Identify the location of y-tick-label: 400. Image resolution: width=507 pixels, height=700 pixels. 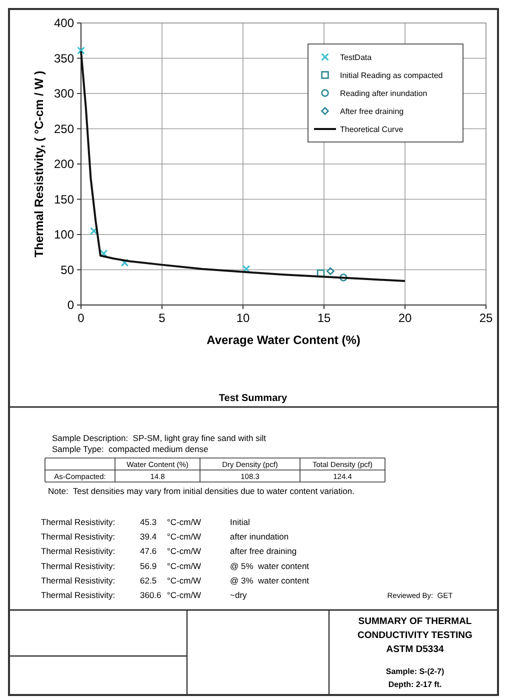
(64, 23).